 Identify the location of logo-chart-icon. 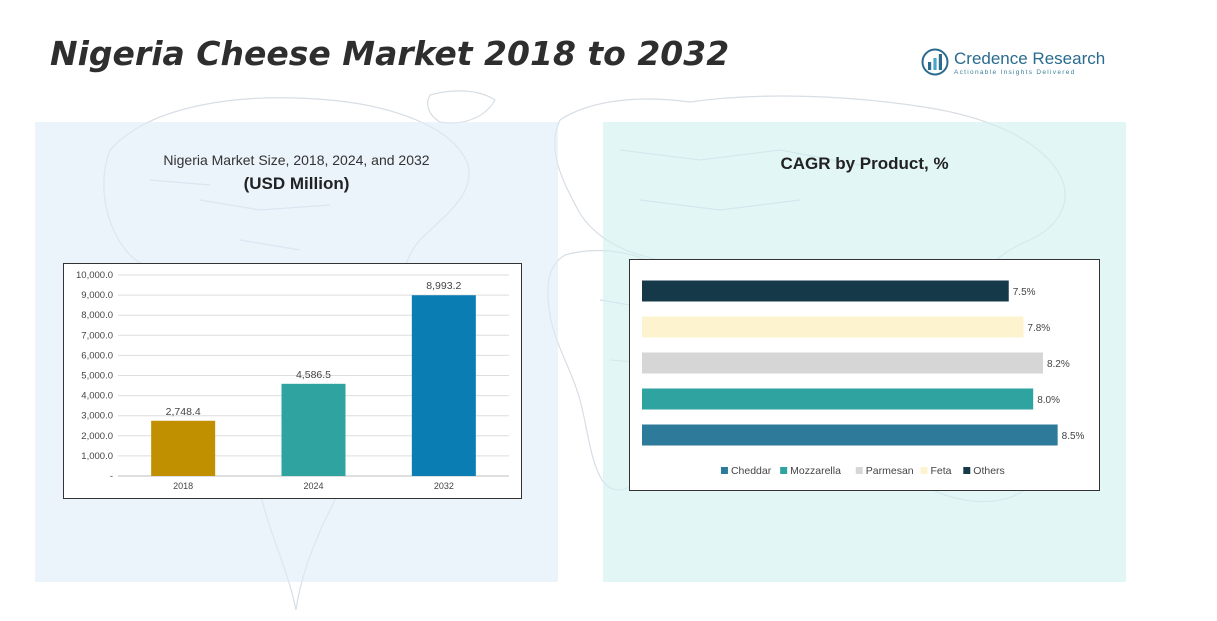
(935, 62).